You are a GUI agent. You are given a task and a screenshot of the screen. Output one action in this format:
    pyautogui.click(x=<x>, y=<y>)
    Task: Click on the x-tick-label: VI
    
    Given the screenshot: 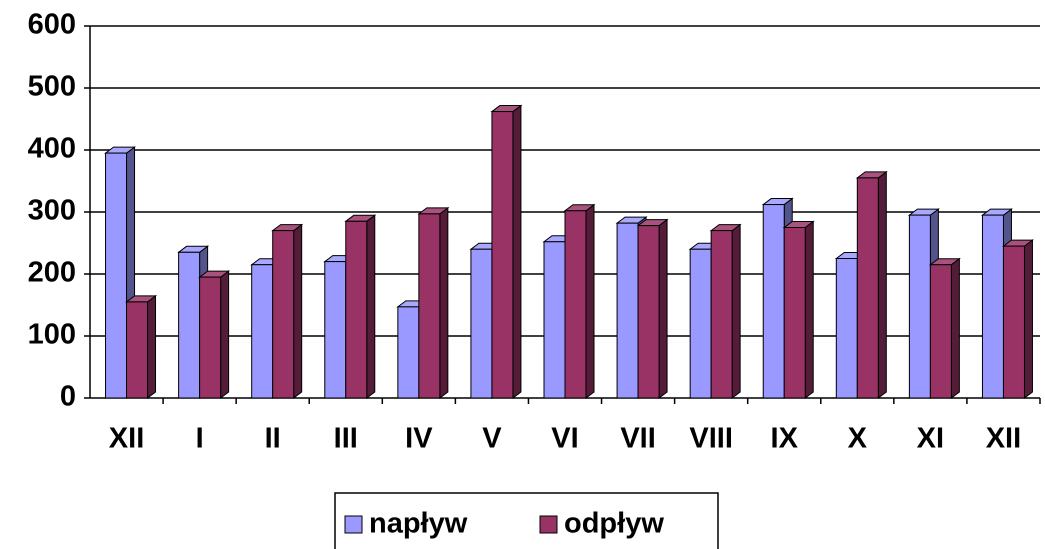 What is the action you would take?
    pyautogui.click(x=564, y=439)
    